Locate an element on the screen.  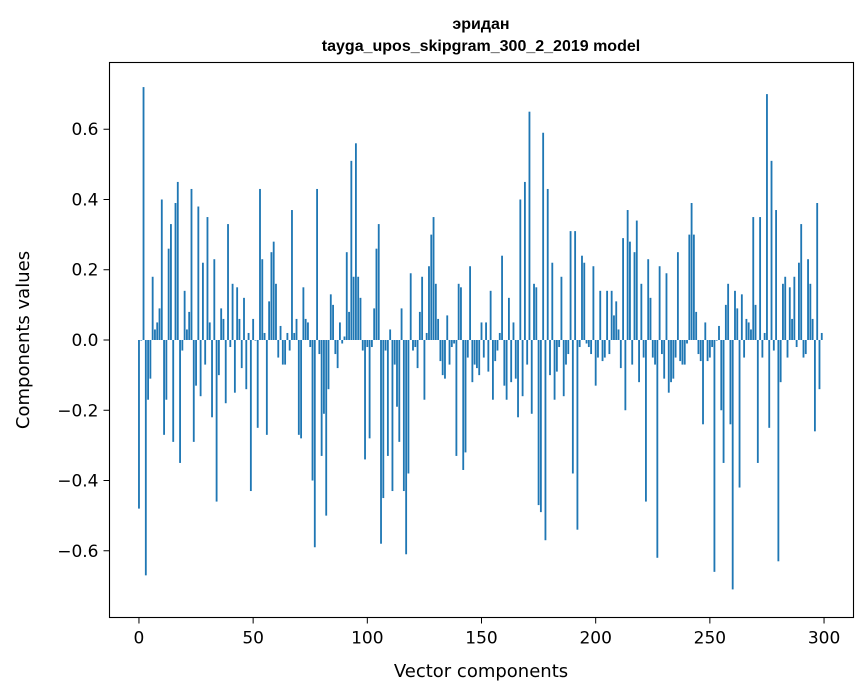
y-tick-label-0: −0.6 is located at coordinates (77, 552).